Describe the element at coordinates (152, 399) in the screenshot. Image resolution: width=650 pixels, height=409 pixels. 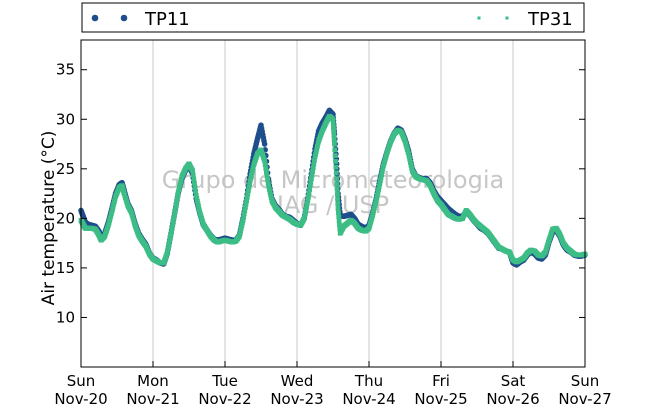
I see `x-tick-date-1: Nov-21` at that location.